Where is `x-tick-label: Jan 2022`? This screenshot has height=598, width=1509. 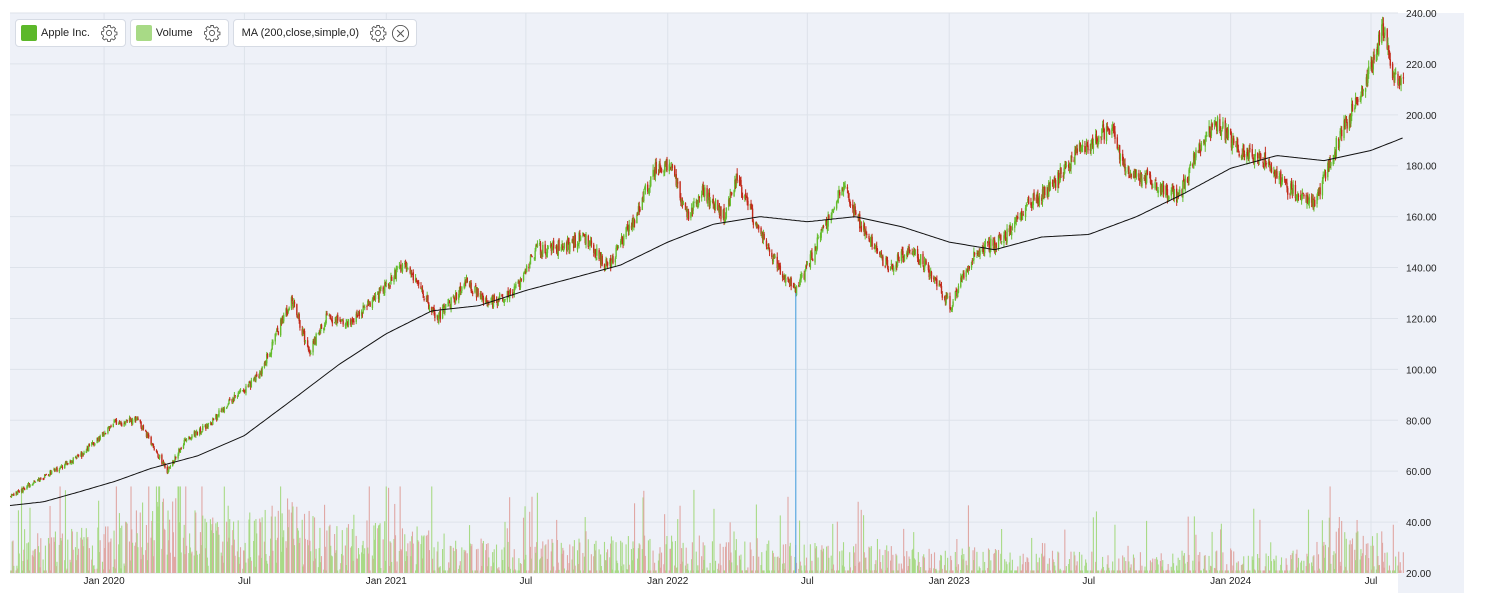 x-tick-label: Jan 2022 is located at coordinates (668, 581).